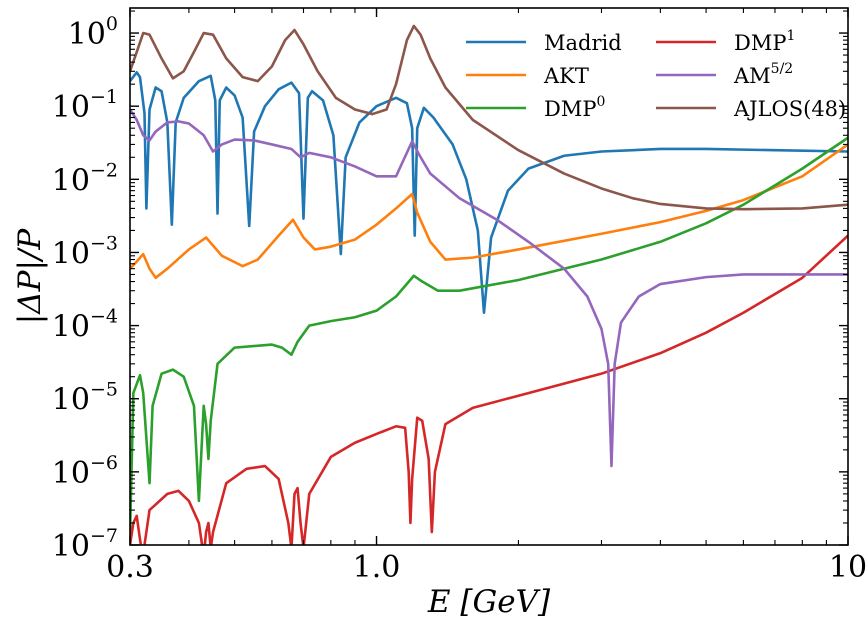  I want to click on y-tick-label-3: 10⁻³, so click(85, 251).